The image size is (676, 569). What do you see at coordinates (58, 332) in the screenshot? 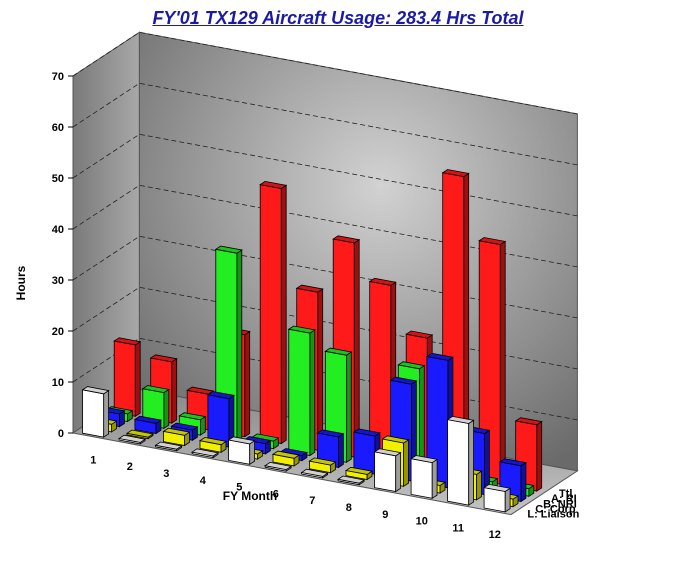
I see `y-tick-label: 20` at bounding box center [58, 332].